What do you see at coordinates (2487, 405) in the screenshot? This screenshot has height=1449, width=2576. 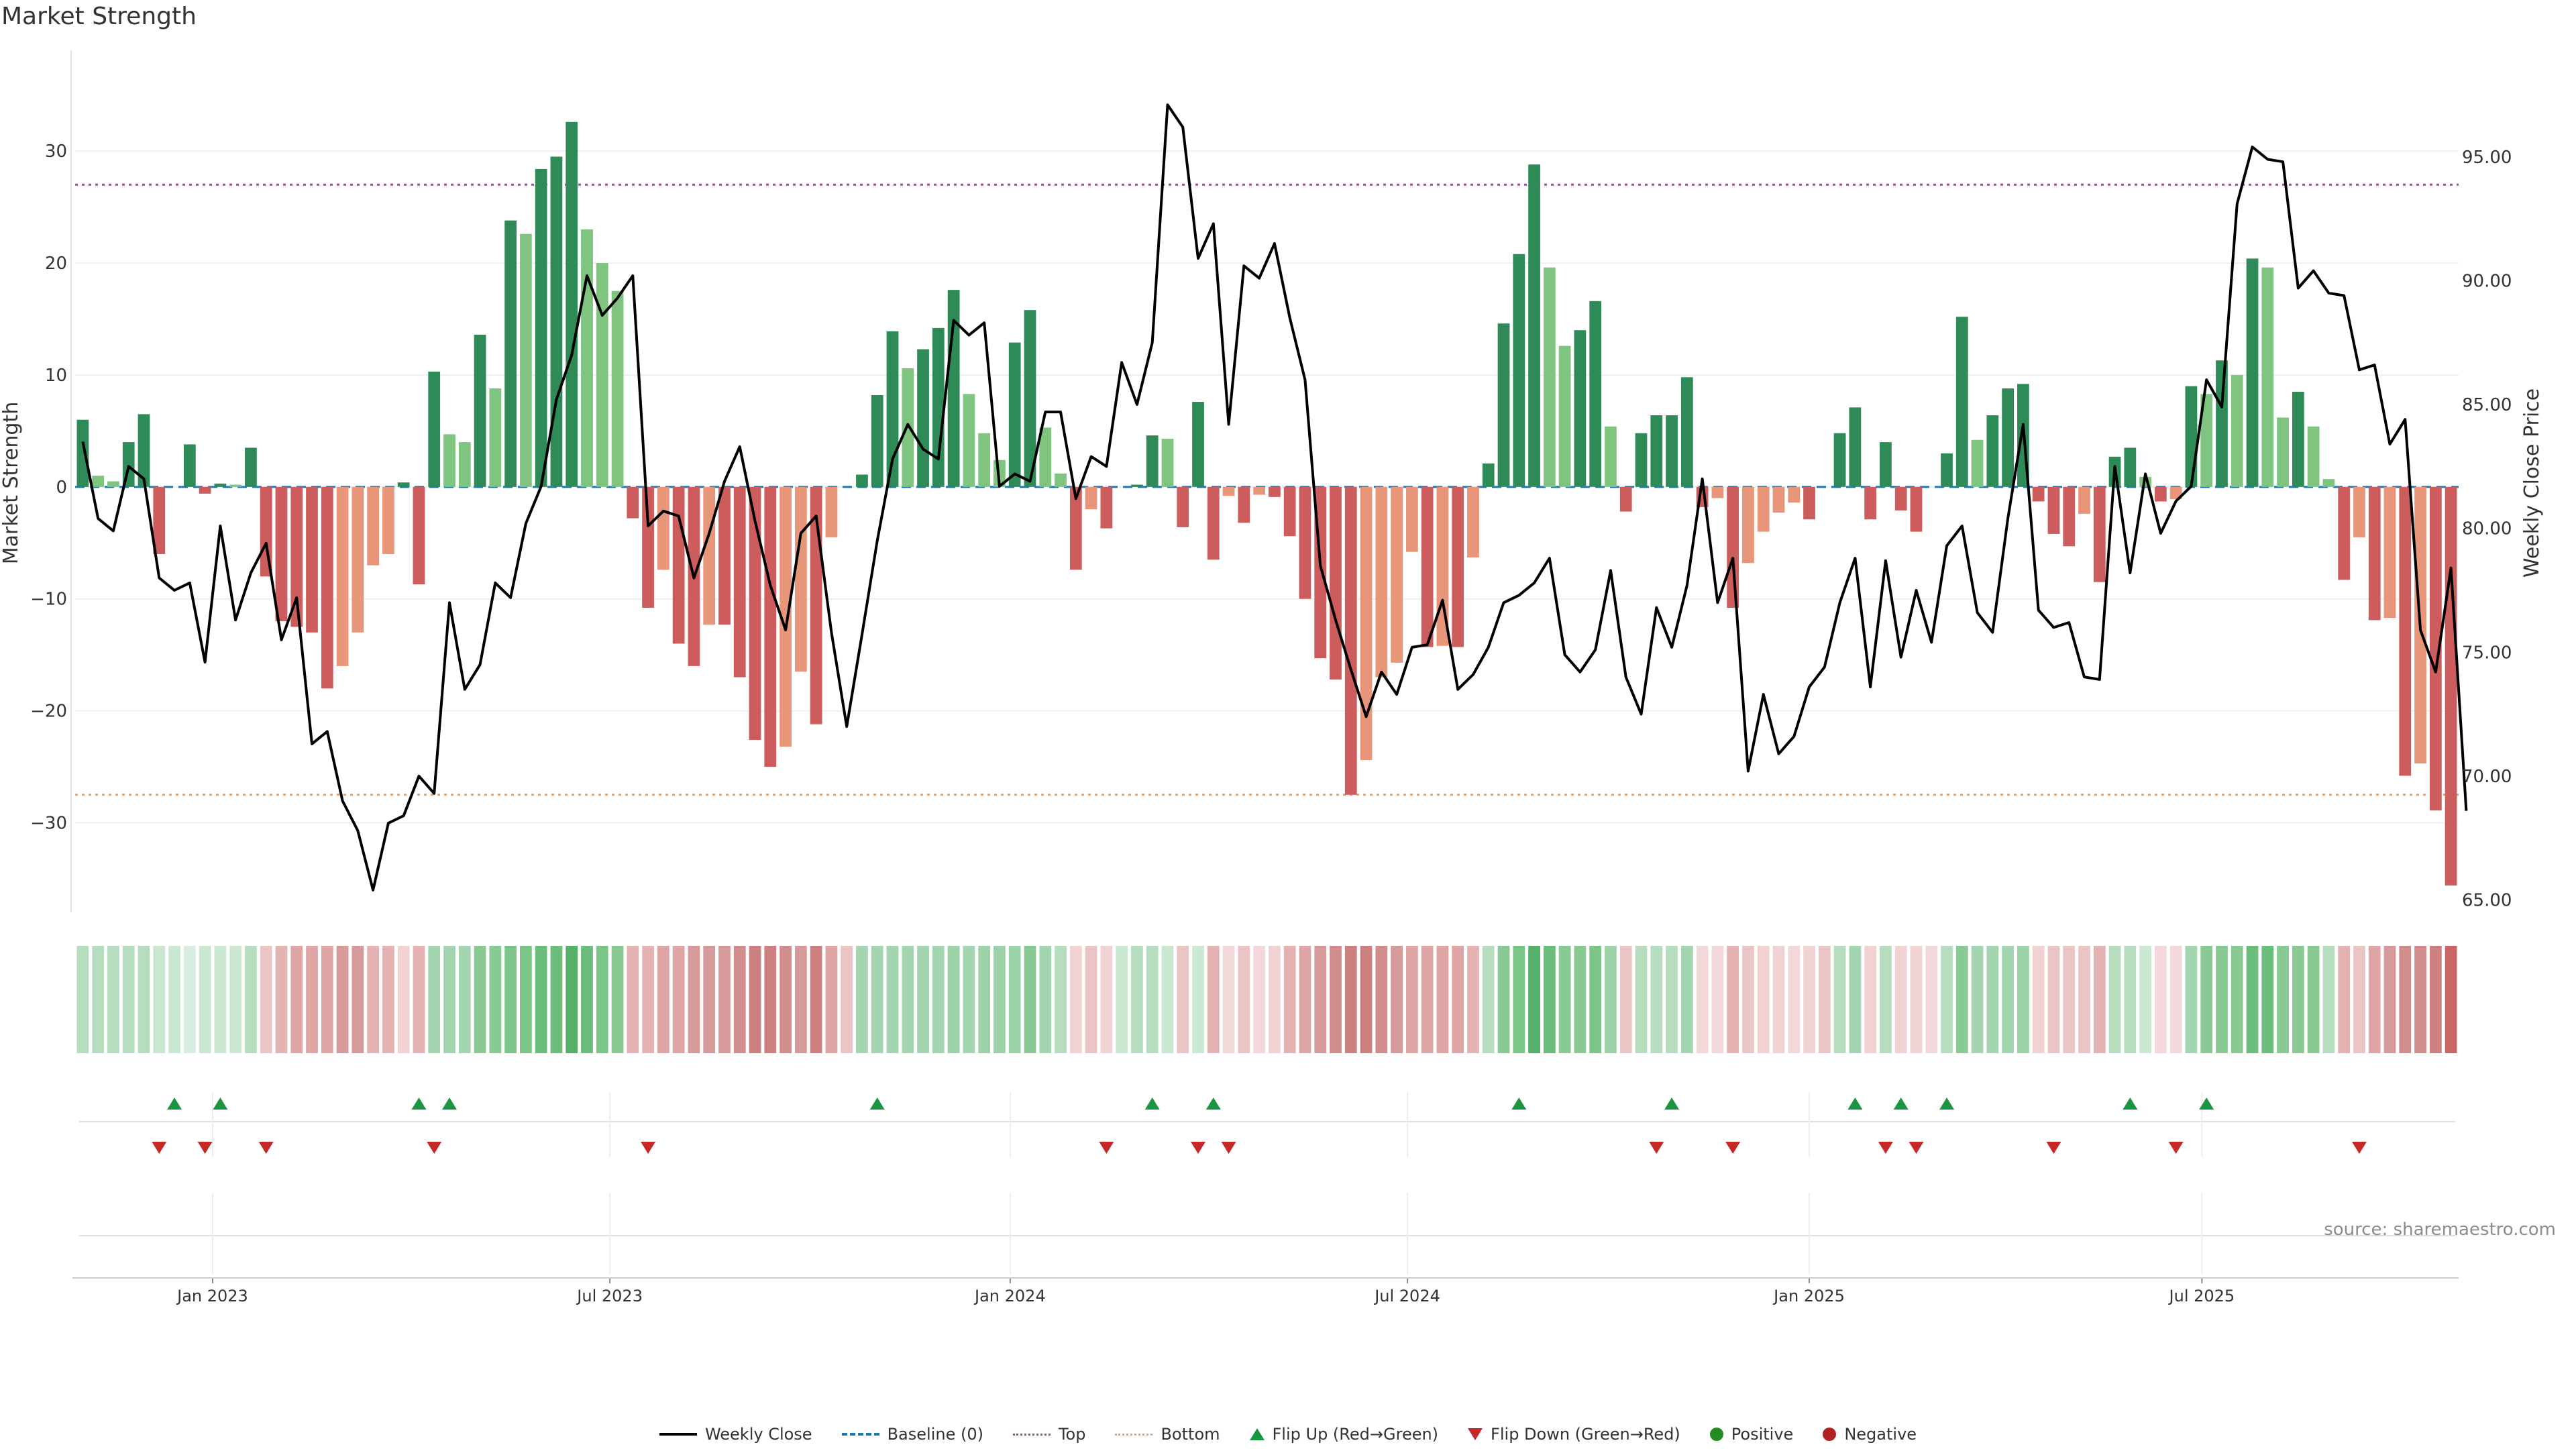 I see `right-tick-label: 85.00` at bounding box center [2487, 405].